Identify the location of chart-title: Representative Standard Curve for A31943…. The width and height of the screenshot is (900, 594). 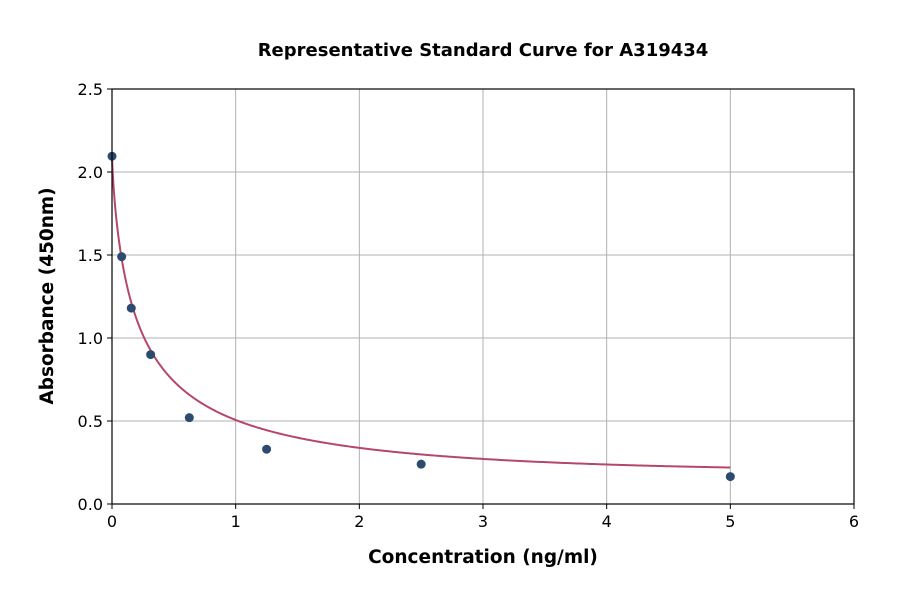
(483, 50).